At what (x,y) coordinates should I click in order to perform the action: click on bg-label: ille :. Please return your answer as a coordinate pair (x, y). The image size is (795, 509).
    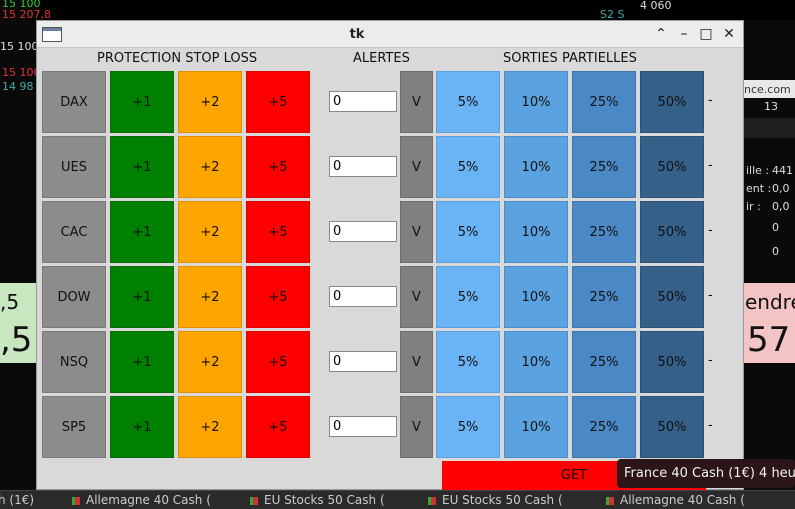
    Looking at the image, I should click on (758, 170).